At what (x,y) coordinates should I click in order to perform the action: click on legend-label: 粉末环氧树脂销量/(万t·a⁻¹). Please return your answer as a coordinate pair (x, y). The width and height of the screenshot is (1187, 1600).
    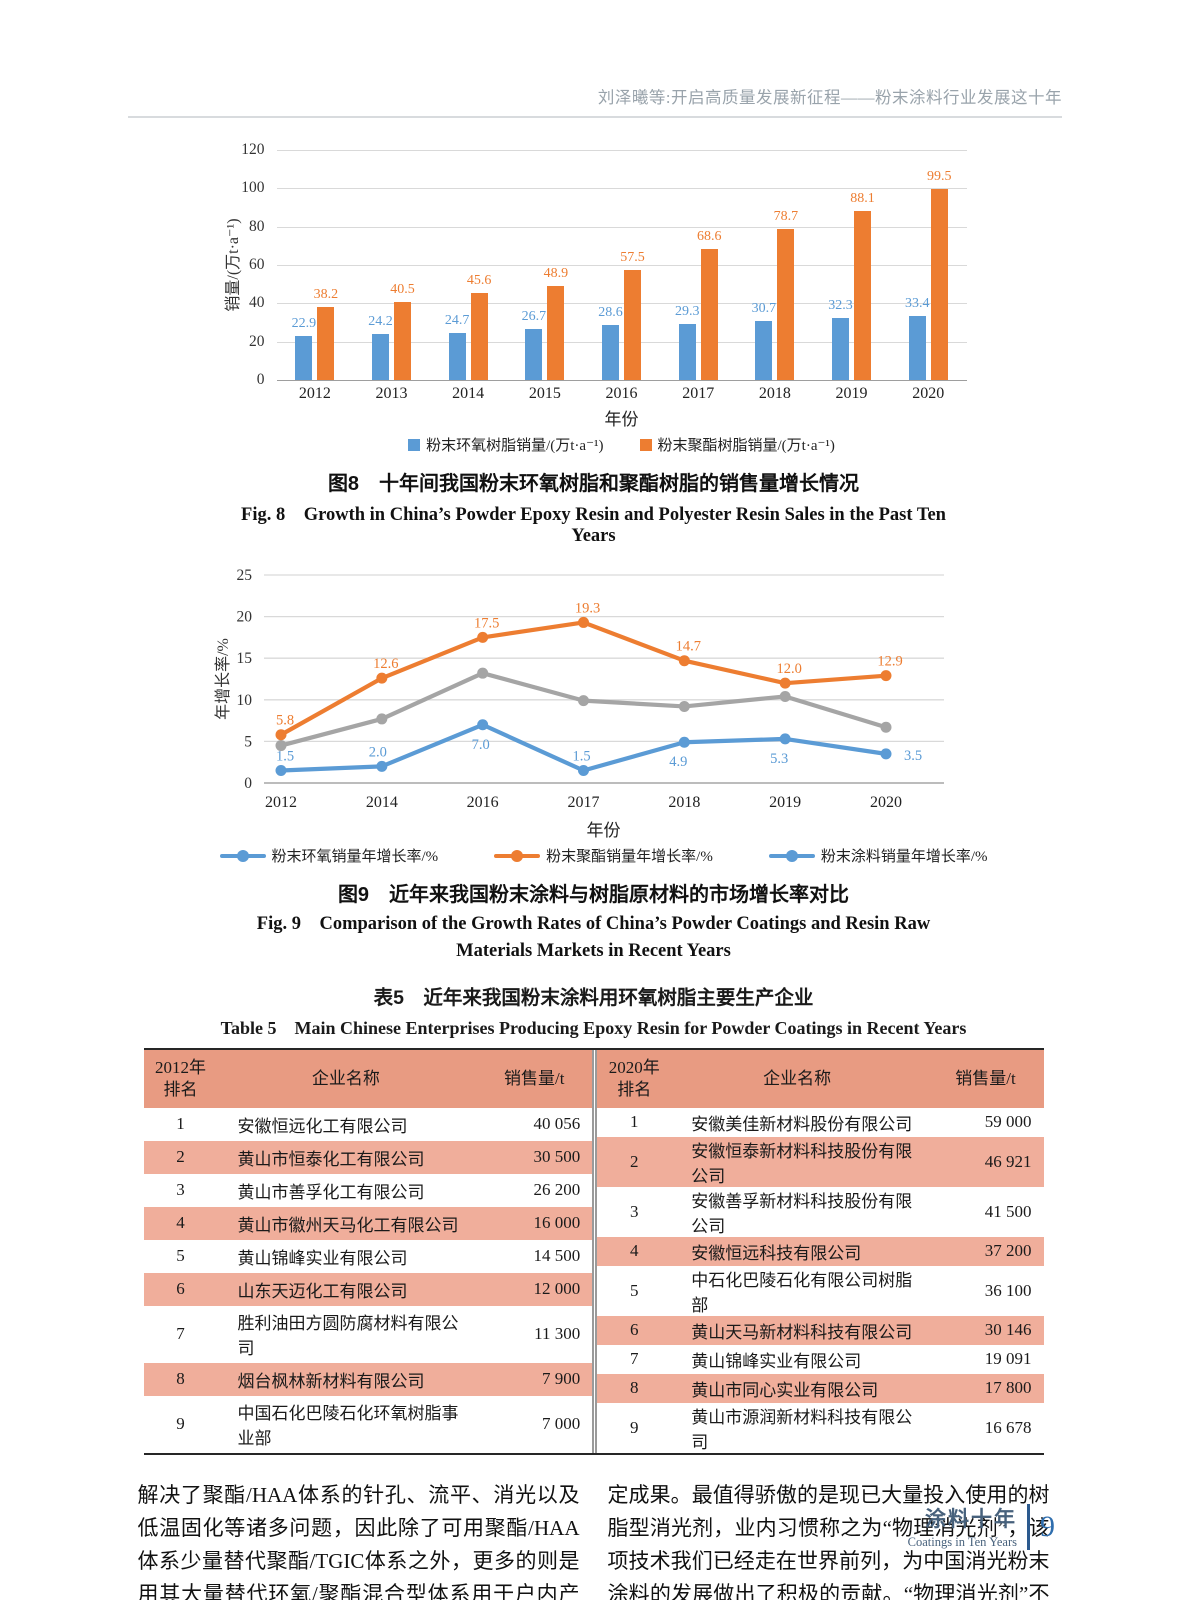
    Looking at the image, I should click on (515, 446).